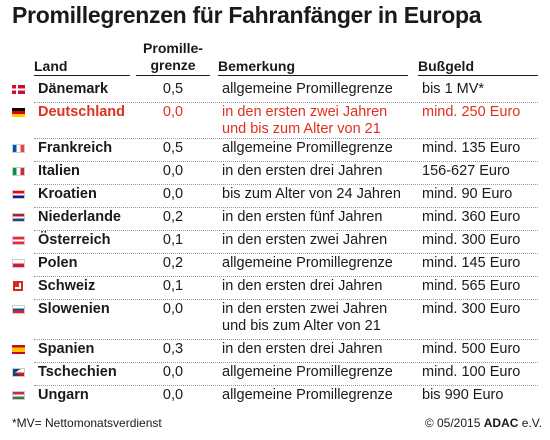 The height and width of the screenshot is (440, 550). What do you see at coordinates (18, 194) in the screenshot?
I see `croatia-flag-icon` at bounding box center [18, 194].